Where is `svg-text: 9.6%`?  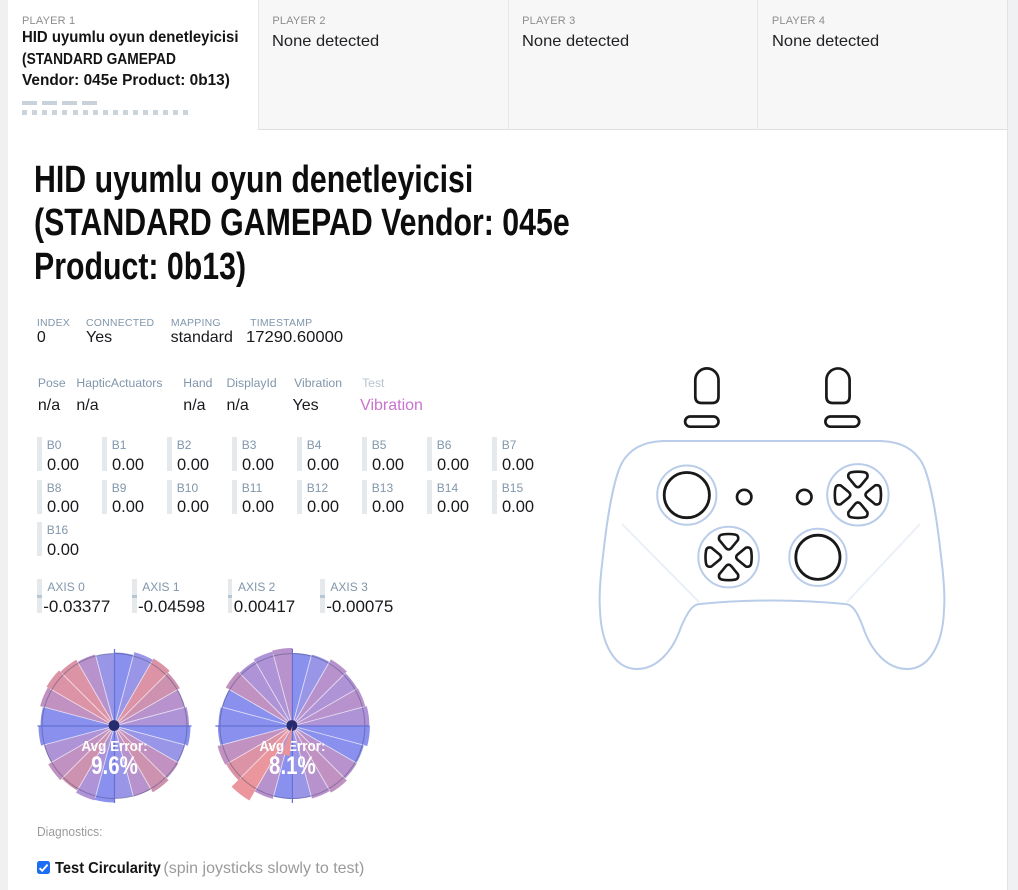
svg-text: 9.6% is located at coordinates (114, 765).